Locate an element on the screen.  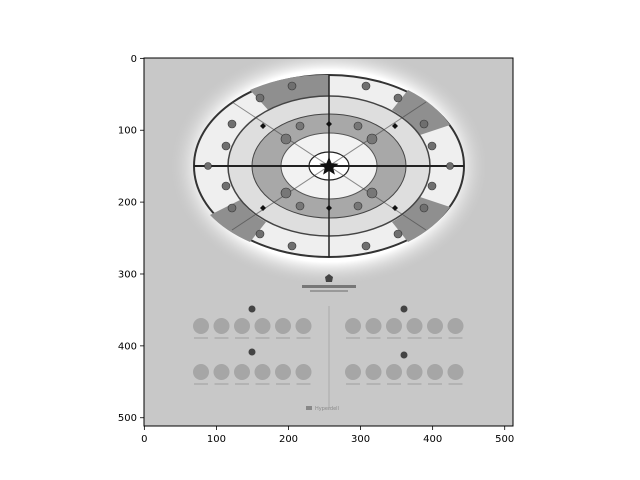
y-tick-label: 300 is located at coordinates (127, 274).